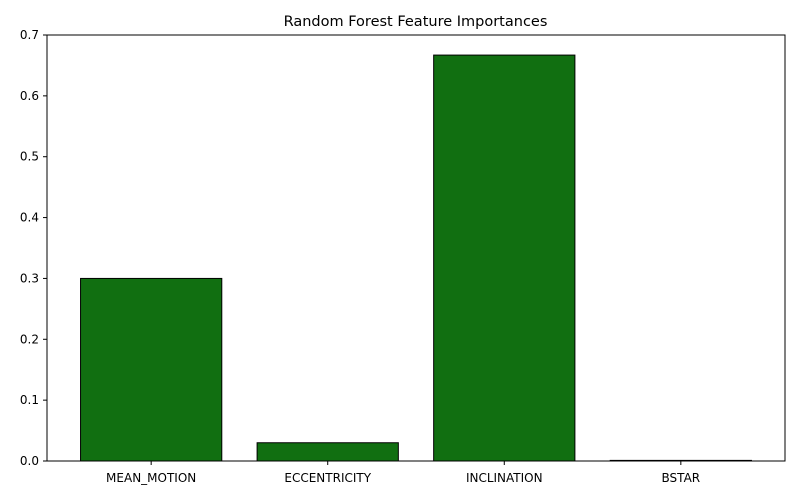 The image size is (800, 500). Describe the element at coordinates (504, 258) in the screenshot. I see `bar-inclination` at that location.